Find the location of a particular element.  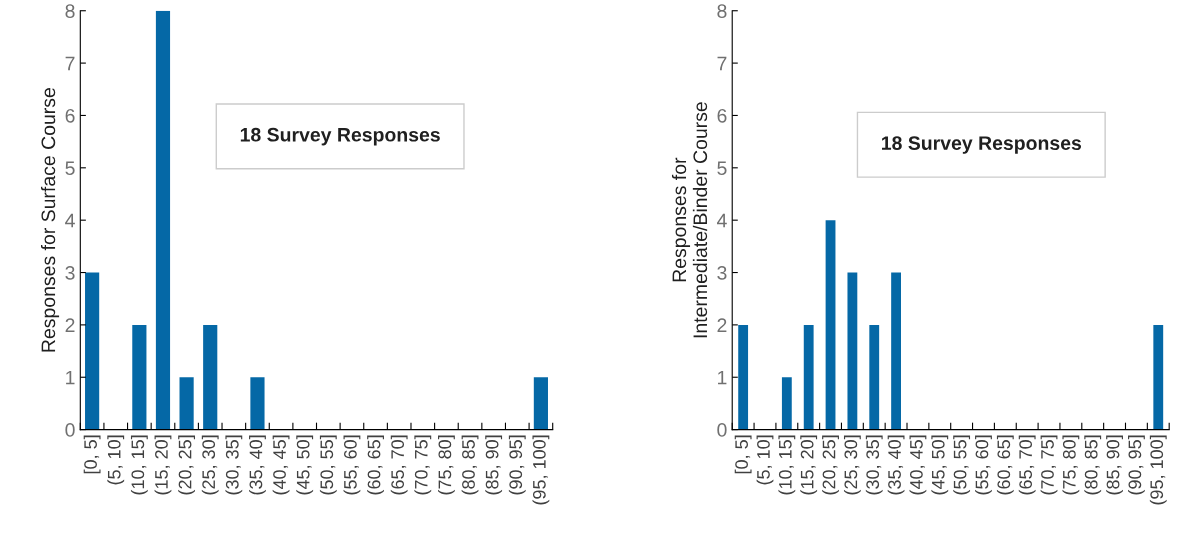

y-axis-title: Responses for Intermediate/Binder Course is located at coordinates (689, 220).